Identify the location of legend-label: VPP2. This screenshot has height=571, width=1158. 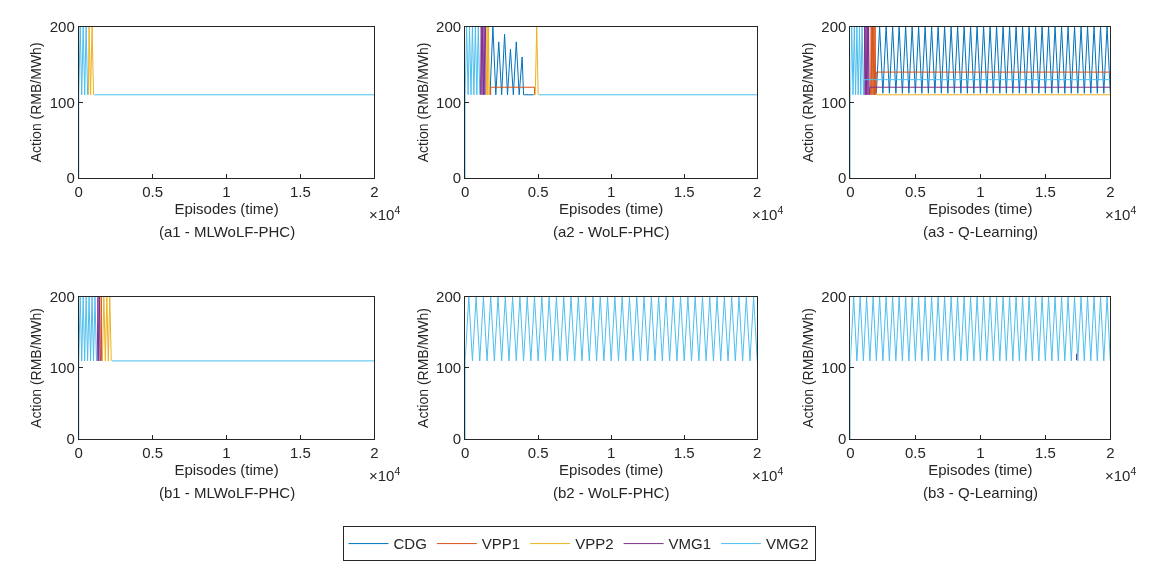
(594, 544).